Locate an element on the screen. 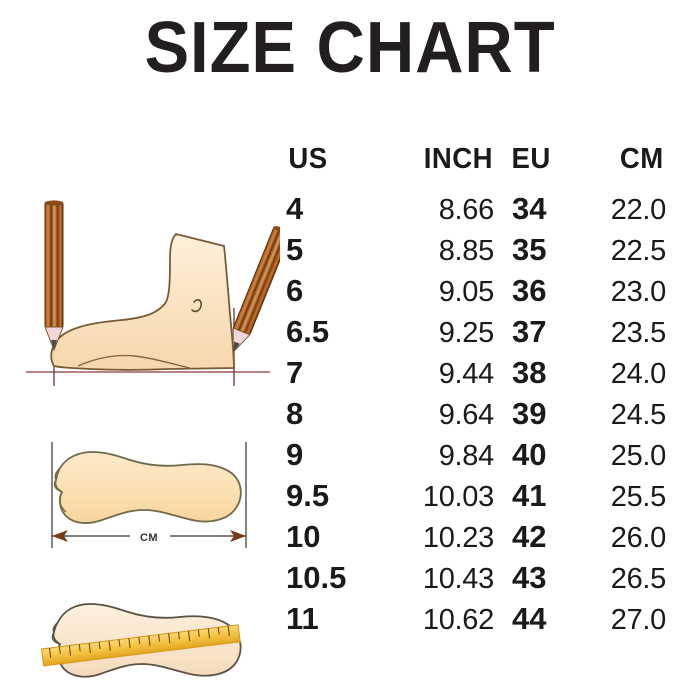  table-header-row: US INCH EU CM is located at coordinates (476, 167).